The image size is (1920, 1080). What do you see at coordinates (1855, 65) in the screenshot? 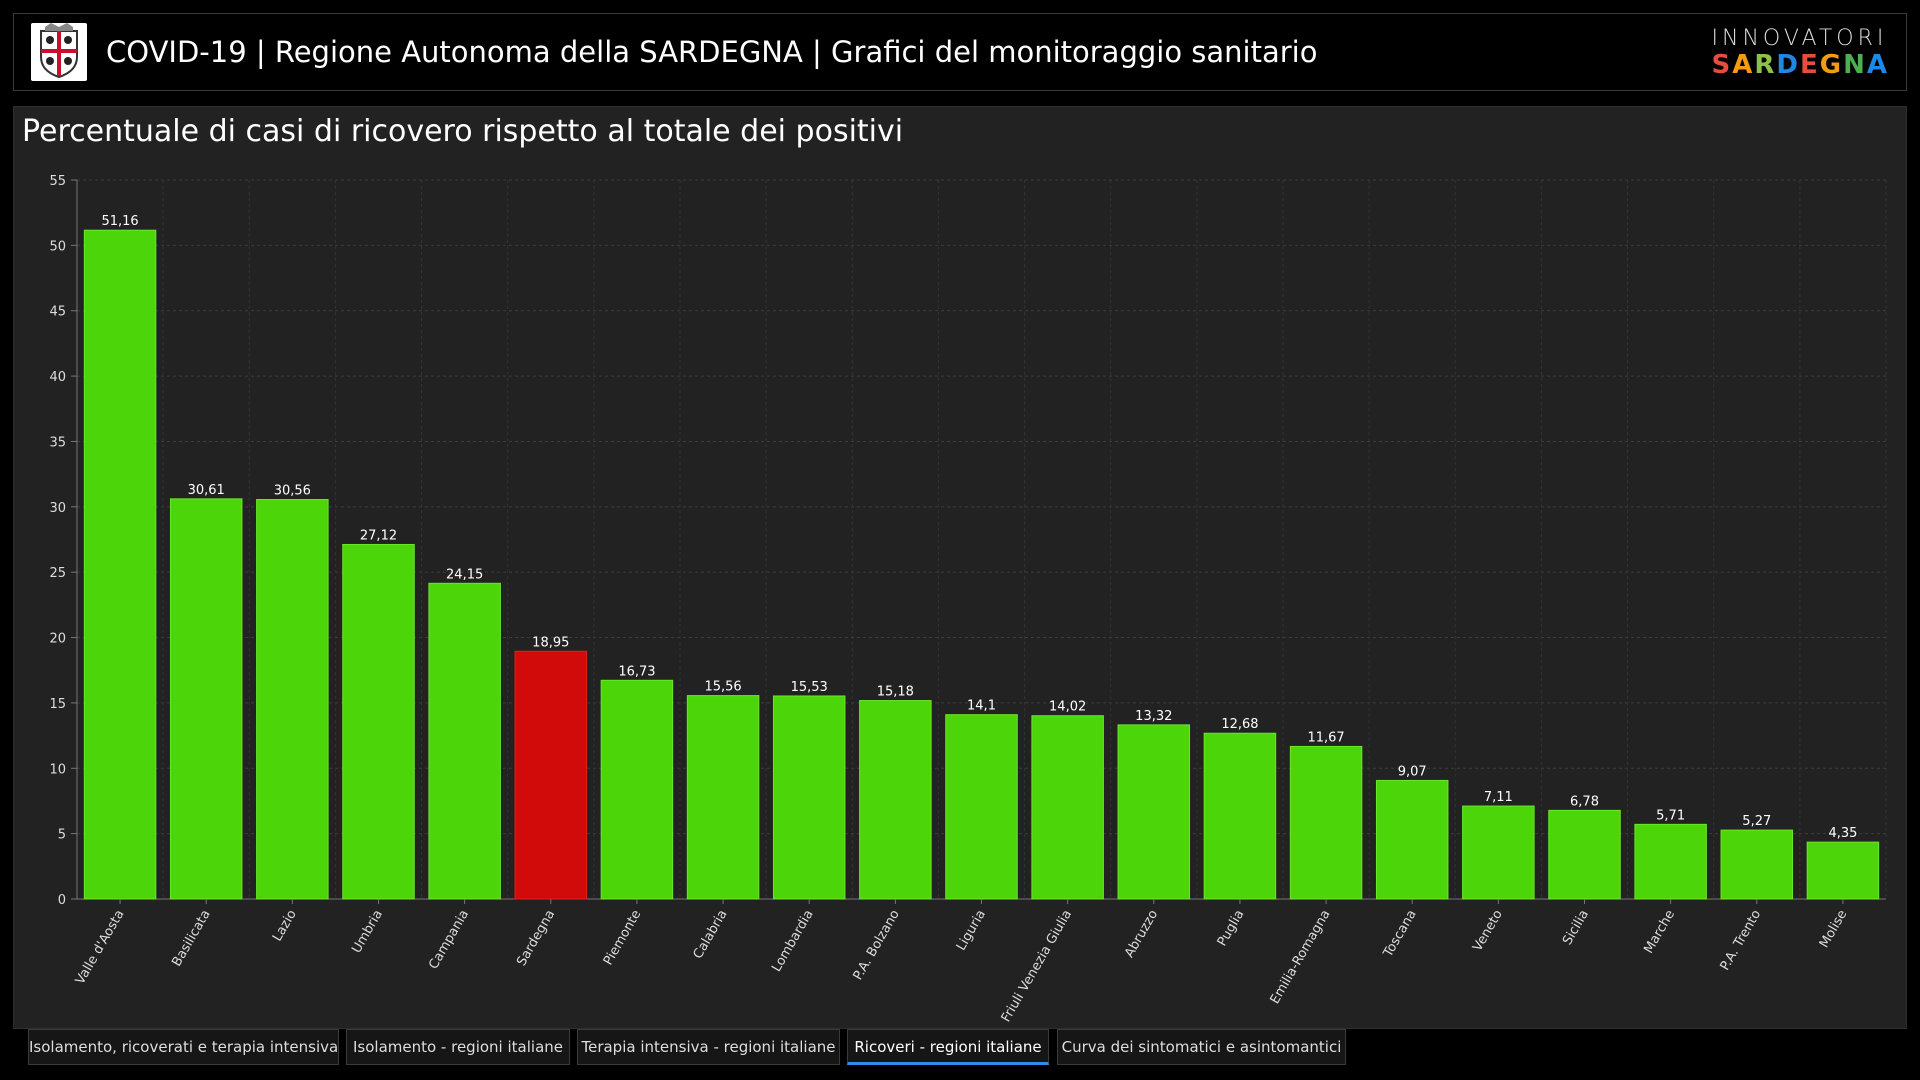
I see `brand-letter: N` at bounding box center [1855, 65].